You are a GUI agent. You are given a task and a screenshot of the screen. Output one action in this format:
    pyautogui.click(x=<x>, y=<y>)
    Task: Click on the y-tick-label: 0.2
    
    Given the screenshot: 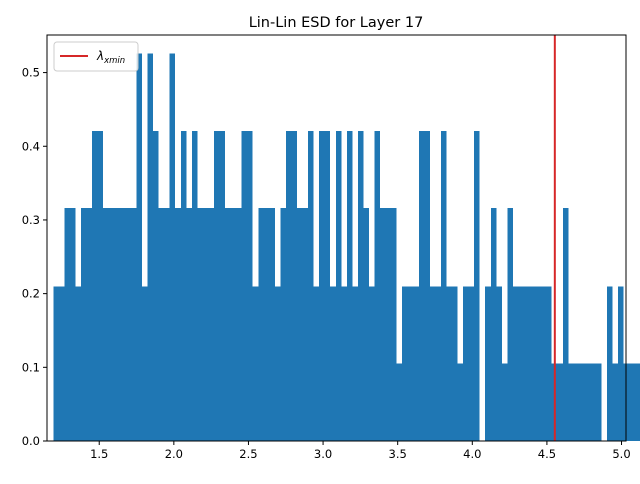 What is the action you would take?
    pyautogui.click(x=31, y=294)
    